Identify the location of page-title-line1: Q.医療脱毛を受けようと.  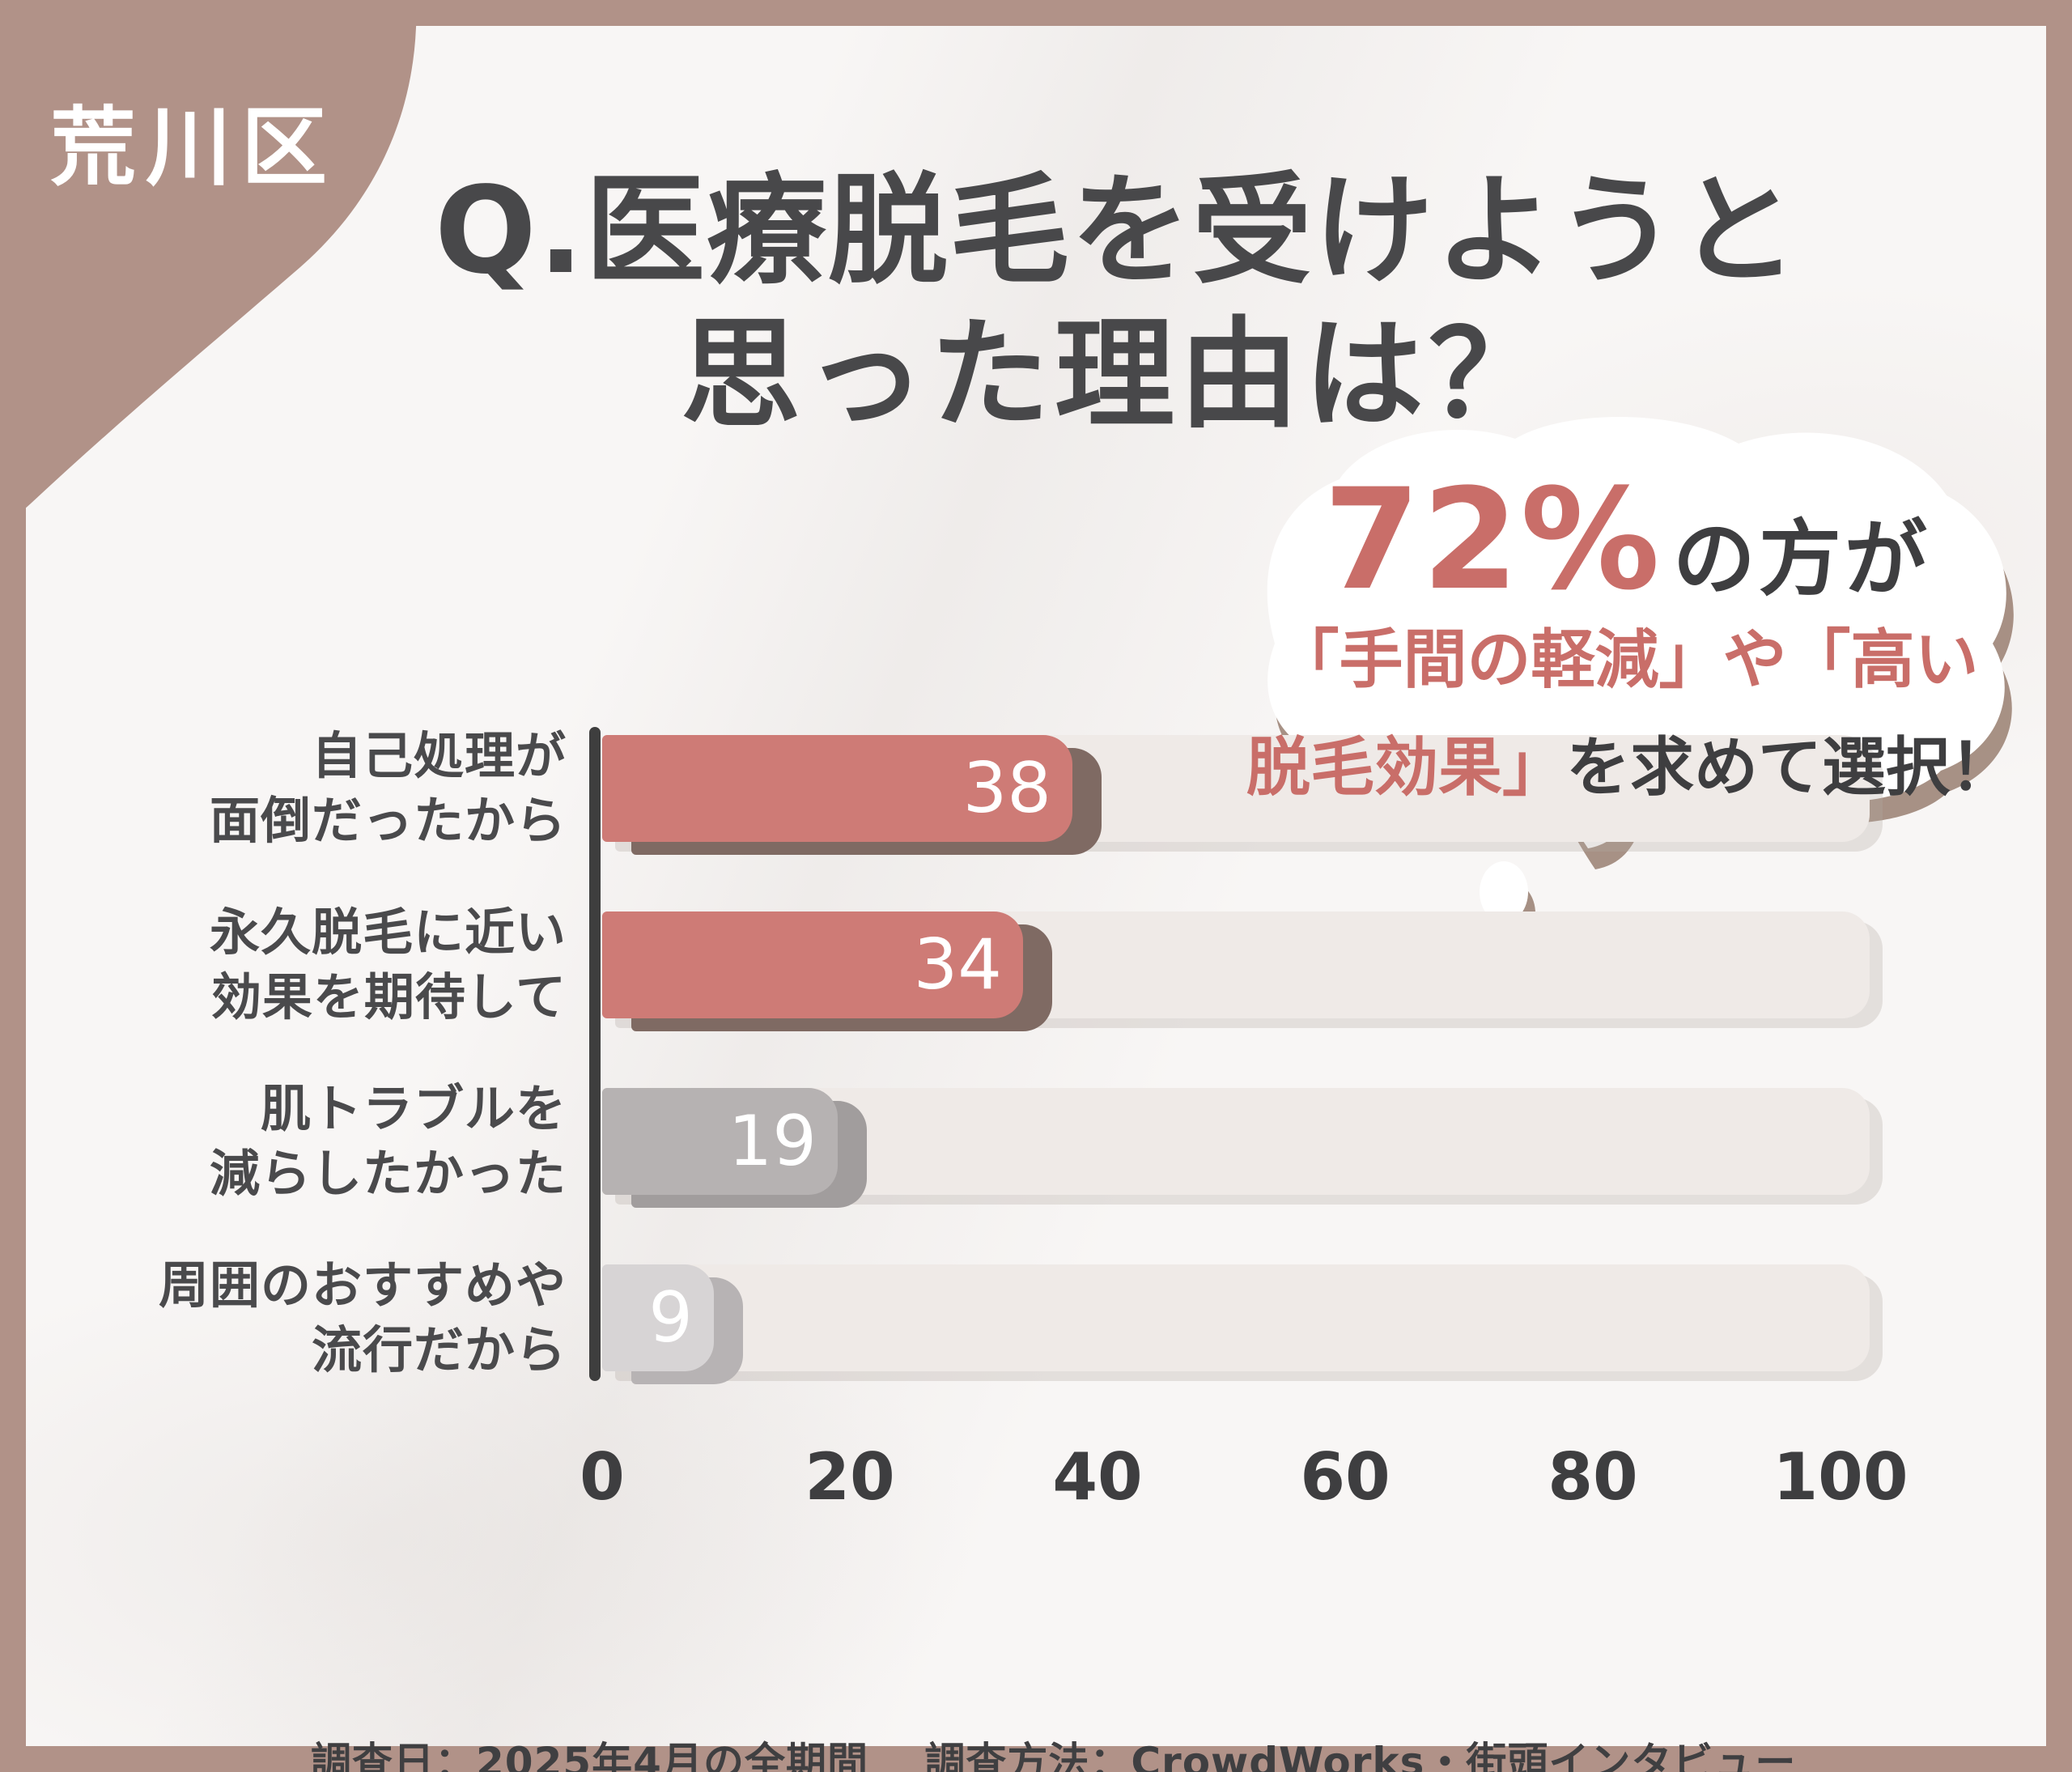
(1117, 231).